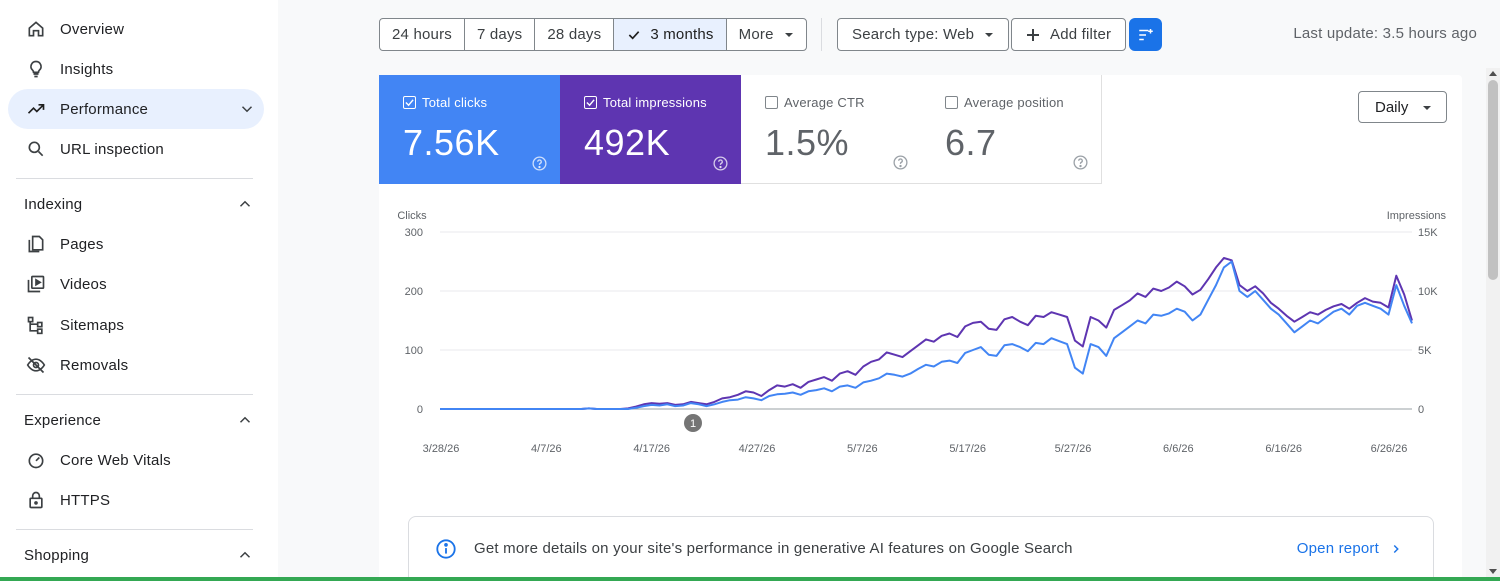  Describe the element at coordinates (104, 109) in the screenshot. I see `sidebar-item-label: Performance` at that location.